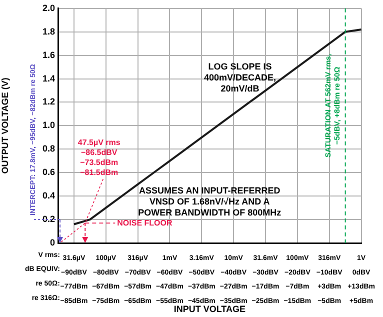 Image resolution: width=383 pixels, height=317 pixels. I want to click on y-tick-label: 0.4, so click(48, 195).